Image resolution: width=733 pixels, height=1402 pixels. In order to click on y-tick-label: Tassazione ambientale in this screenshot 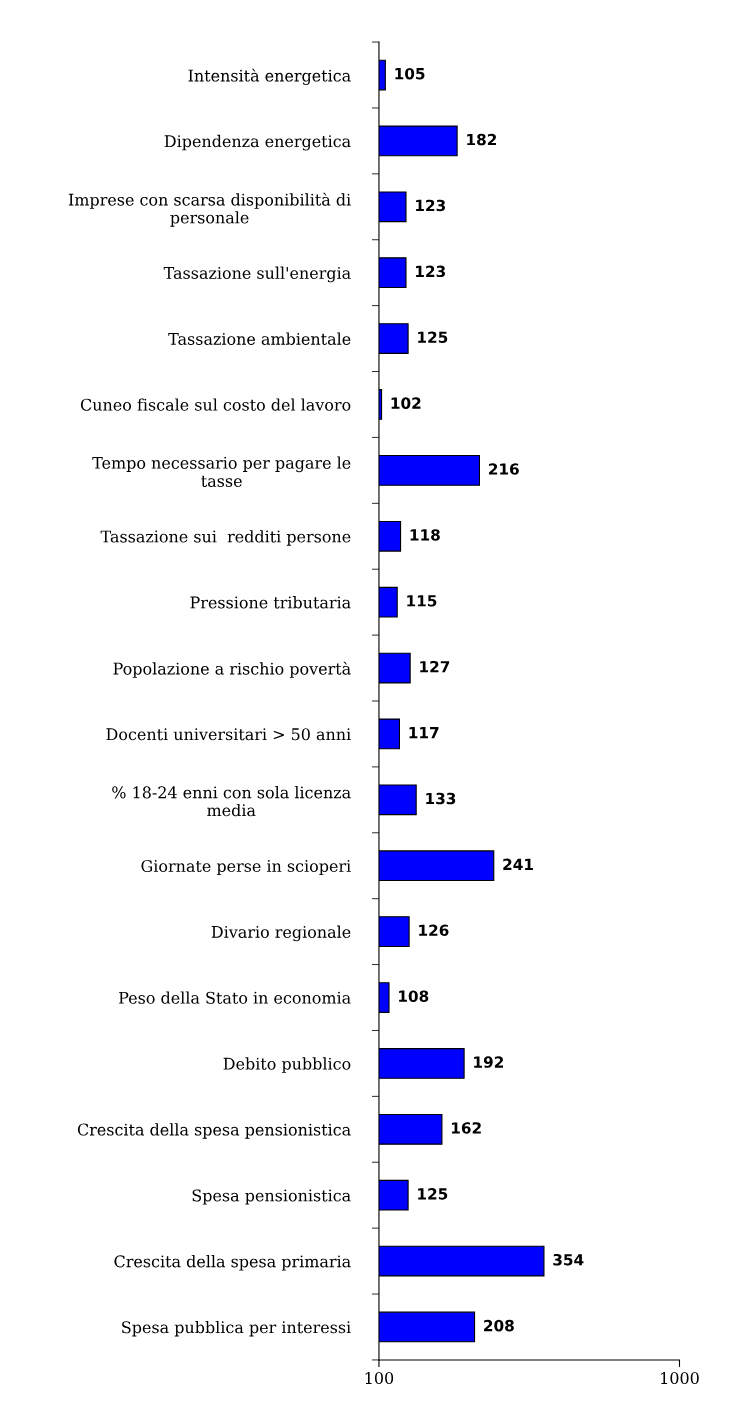, I will do `click(259, 338)`.